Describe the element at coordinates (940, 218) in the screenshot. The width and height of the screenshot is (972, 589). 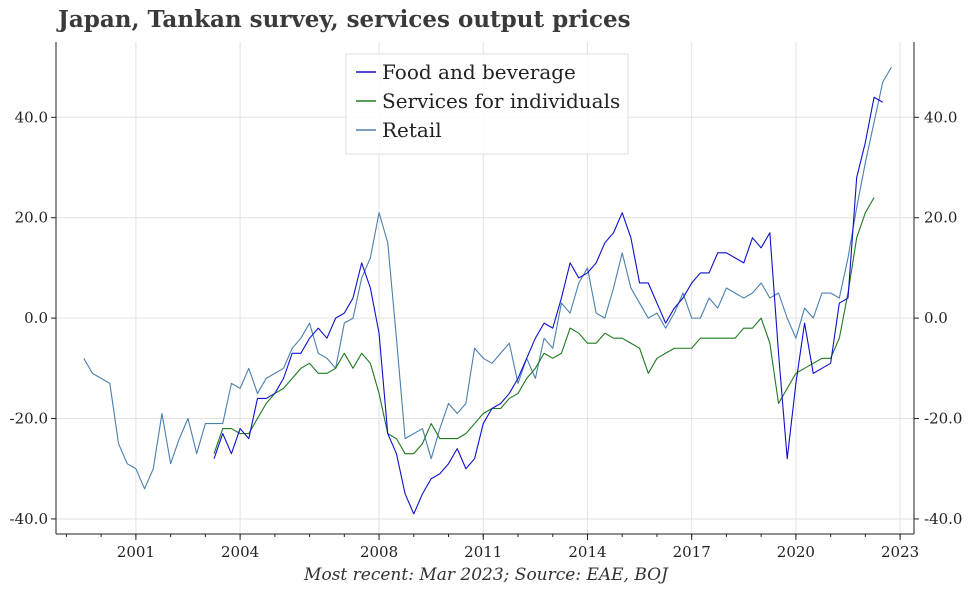
I see `y-tick-label-right: 20.0` at that location.